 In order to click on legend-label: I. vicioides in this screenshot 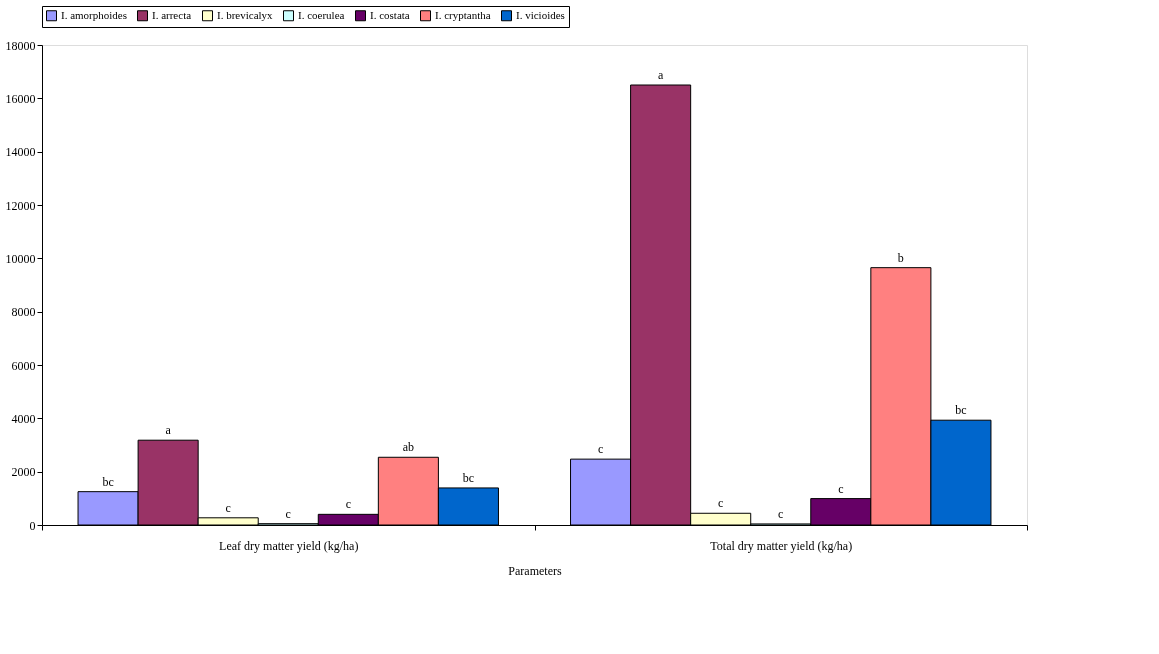, I will do `click(540, 14)`.